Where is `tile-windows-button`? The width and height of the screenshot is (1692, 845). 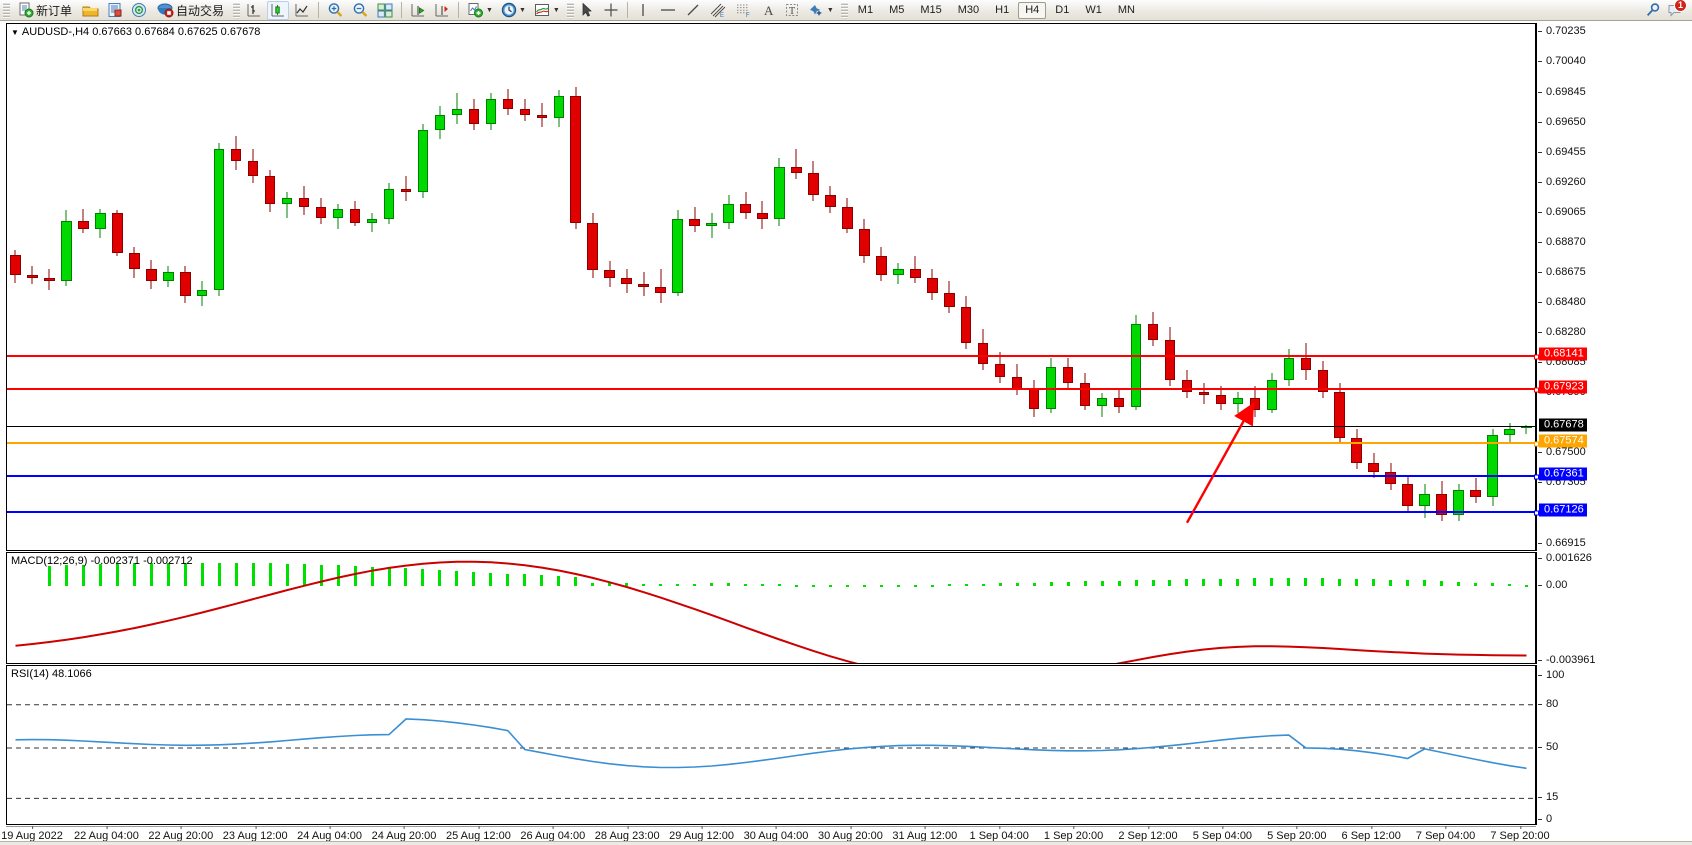 tile-windows-button is located at coordinates (385, 10).